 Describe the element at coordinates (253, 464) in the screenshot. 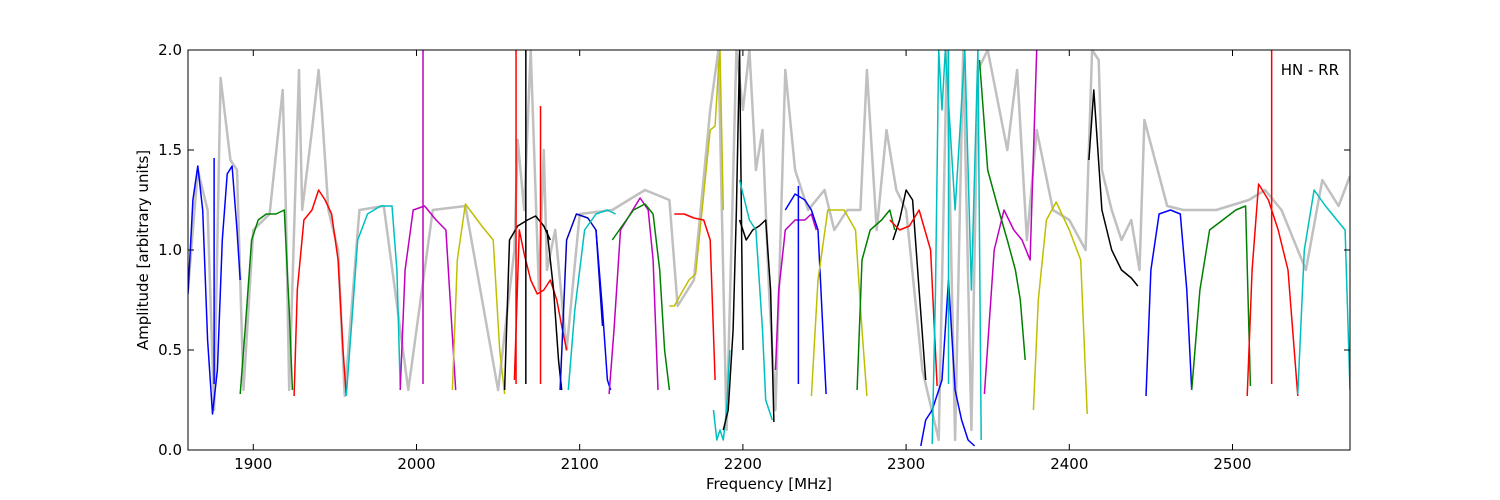

I see `x-tick-label: 1900` at that location.